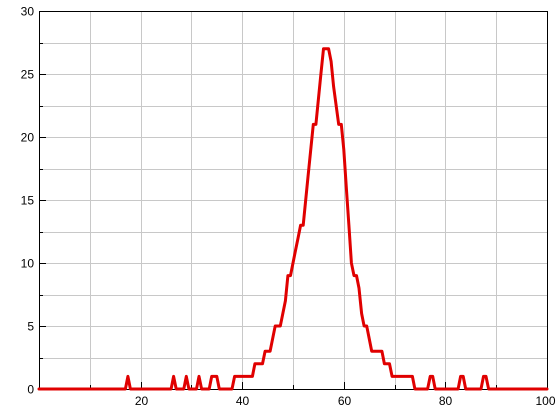 The image size is (560, 410). I want to click on x-tick-label: 100, so click(545, 401).